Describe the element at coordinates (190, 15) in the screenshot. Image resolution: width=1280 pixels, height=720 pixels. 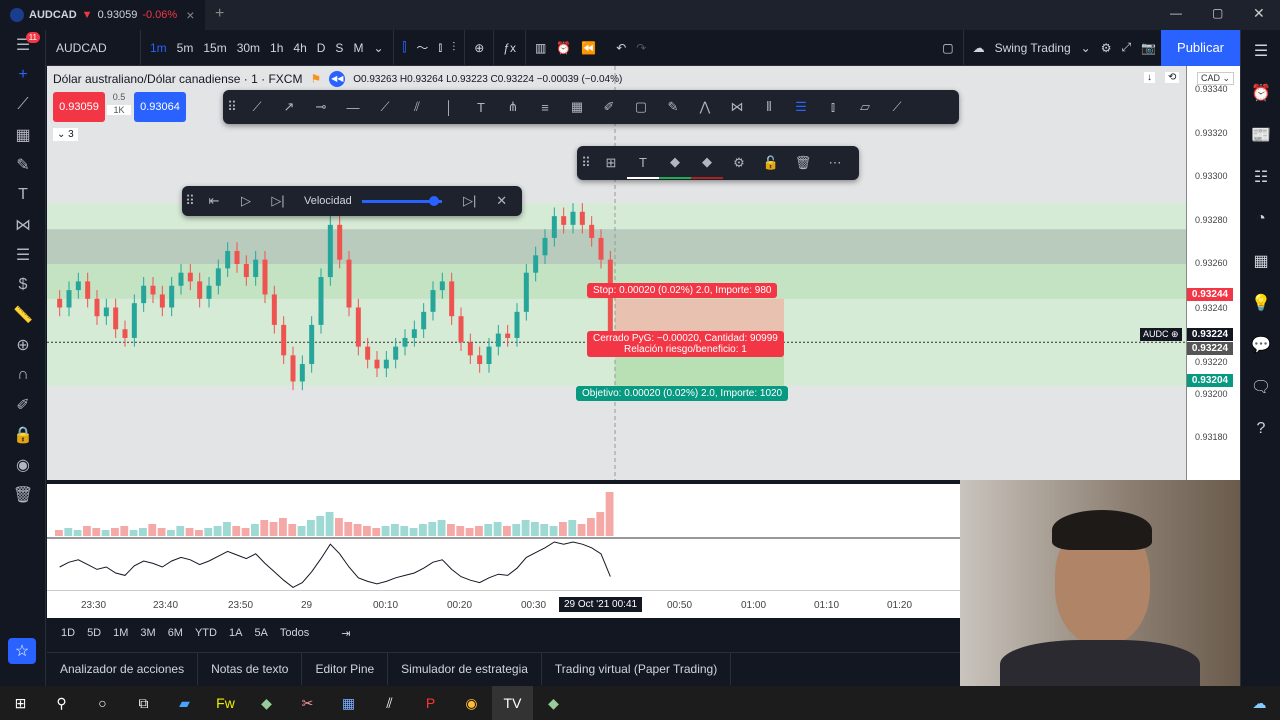
I see `close-tab-icon: ×` at that location.